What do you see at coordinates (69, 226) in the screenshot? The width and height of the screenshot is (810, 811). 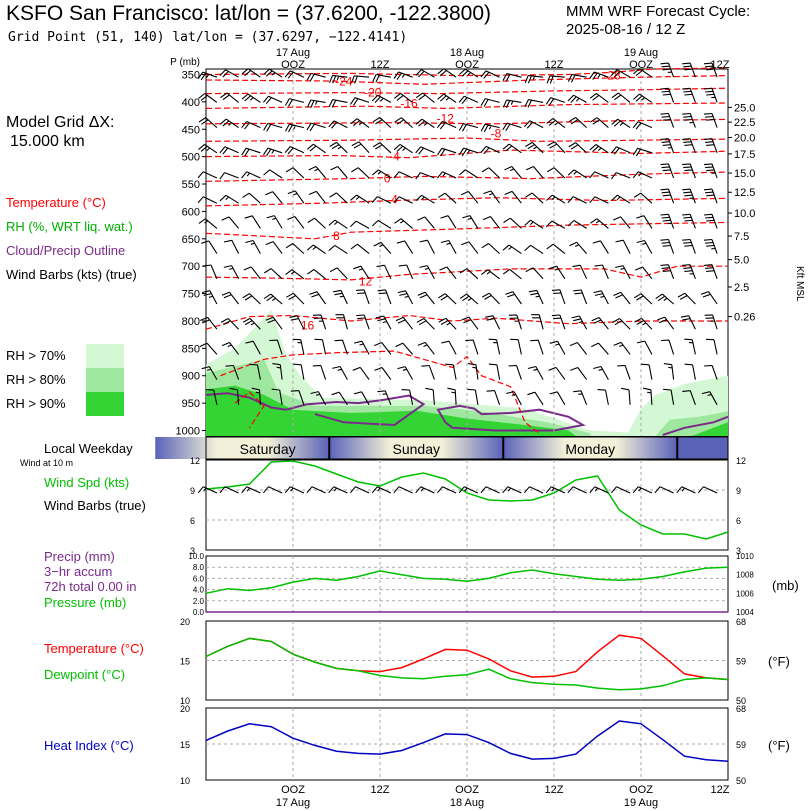 I see `legend-rh: RH (%, WRT liq. wat.)` at bounding box center [69, 226].